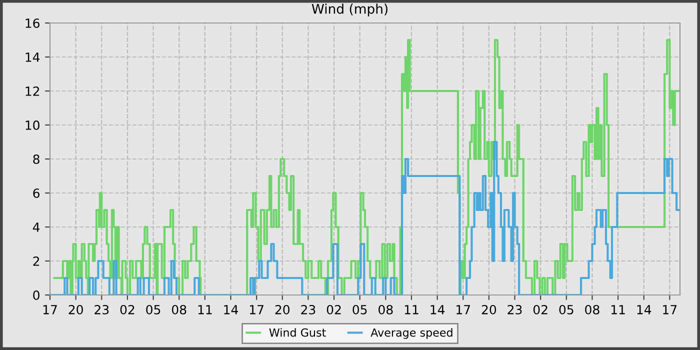  Describe the element at coordinates (33, 125) in the screenshot. I see `y-tick-label: 10` at that location.